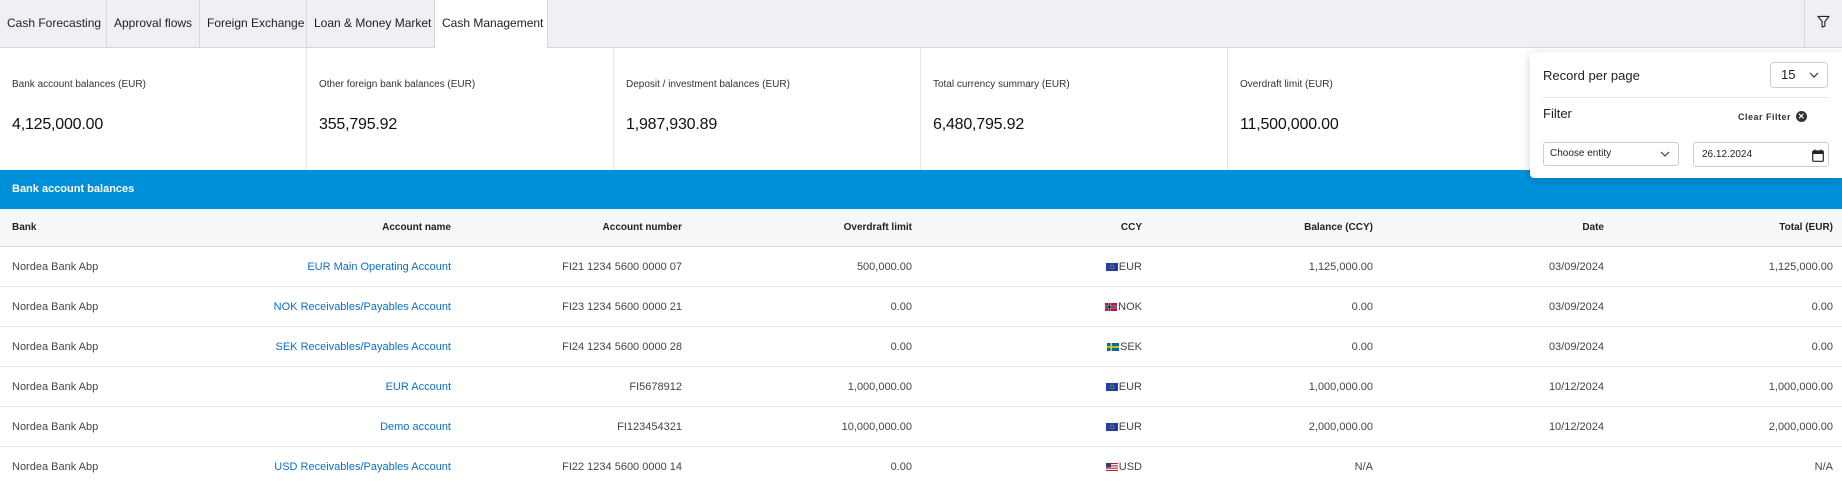 This screenshot has height=484, width=1842. What do you see at coordinates (1130, 467) in the screenshot?
I see `ccy-code: USD` at bounding box center [1130, 467].